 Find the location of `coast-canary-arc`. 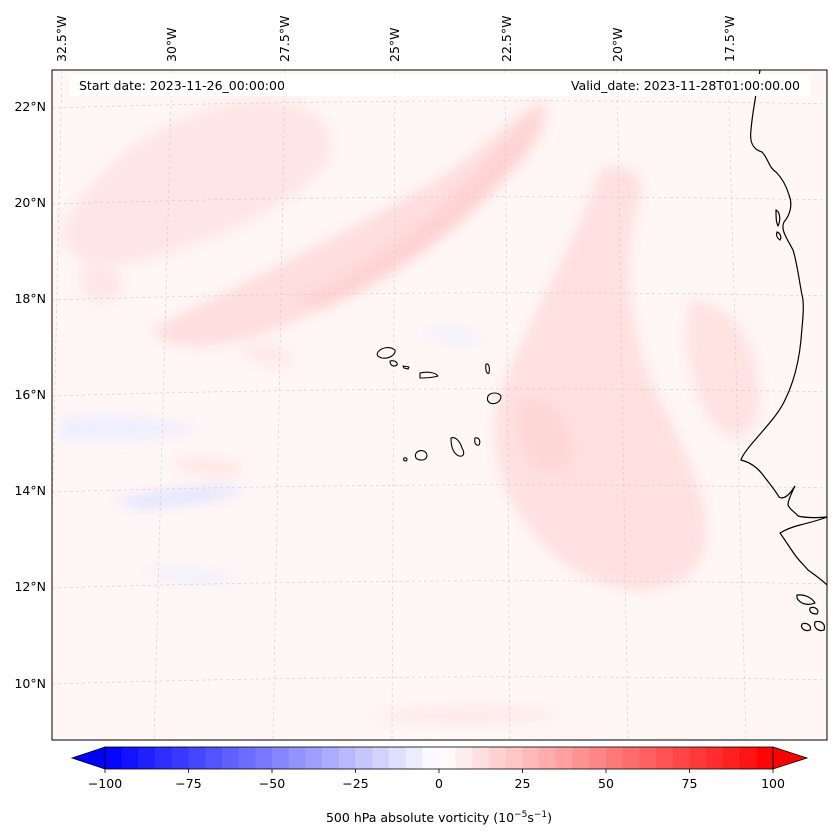

coast-canary-arc is located at coordinates (778, 218).